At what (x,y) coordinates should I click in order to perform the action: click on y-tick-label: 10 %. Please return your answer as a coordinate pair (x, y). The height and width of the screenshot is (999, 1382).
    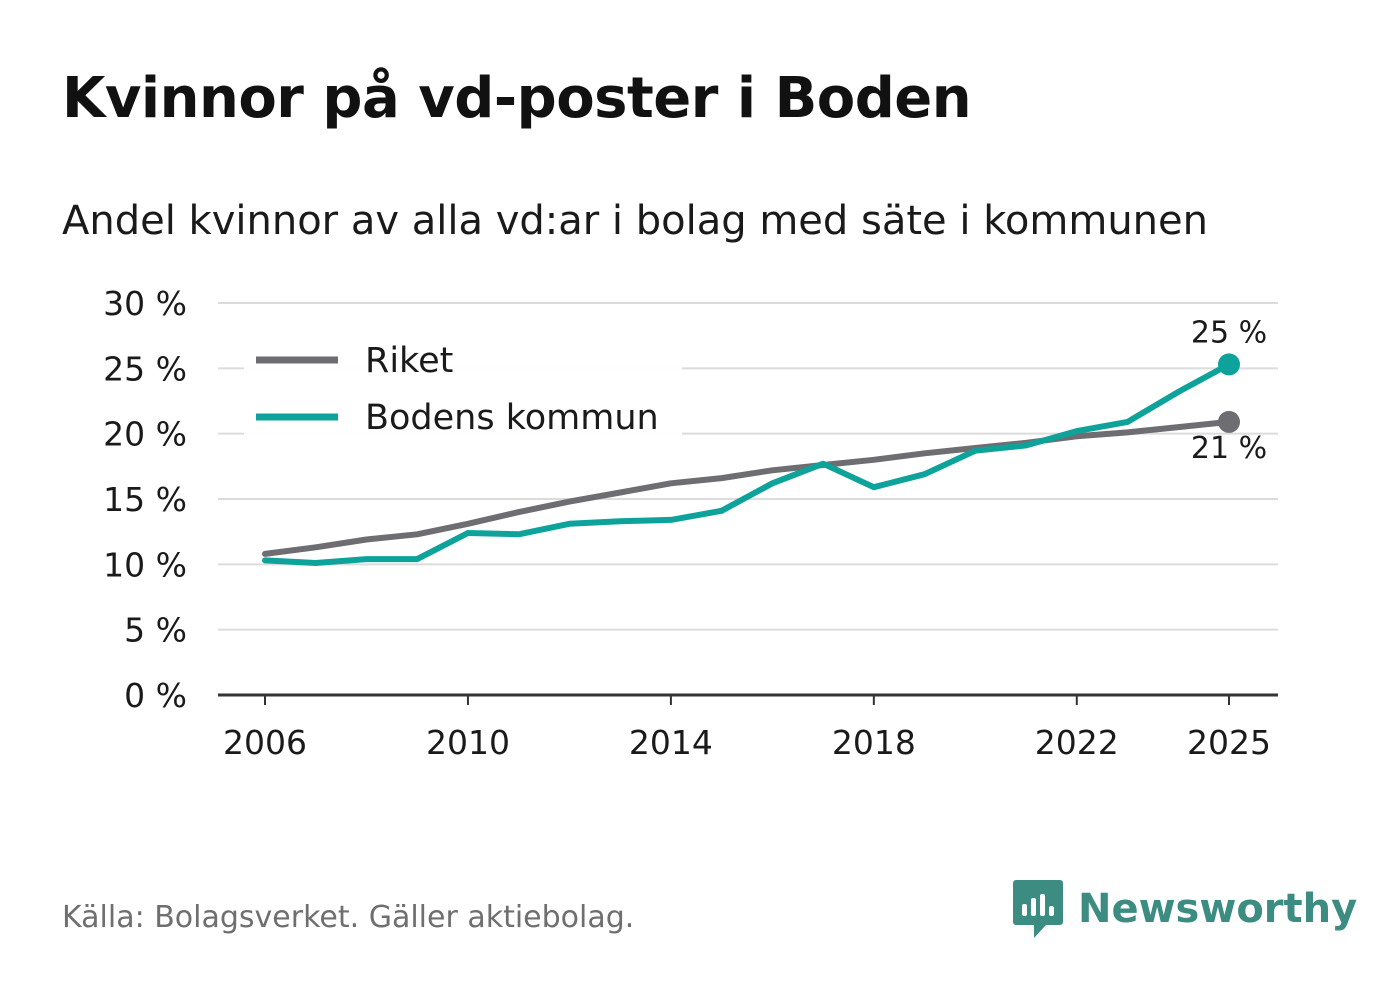
    Looking at the image, I should click on (145, 564).